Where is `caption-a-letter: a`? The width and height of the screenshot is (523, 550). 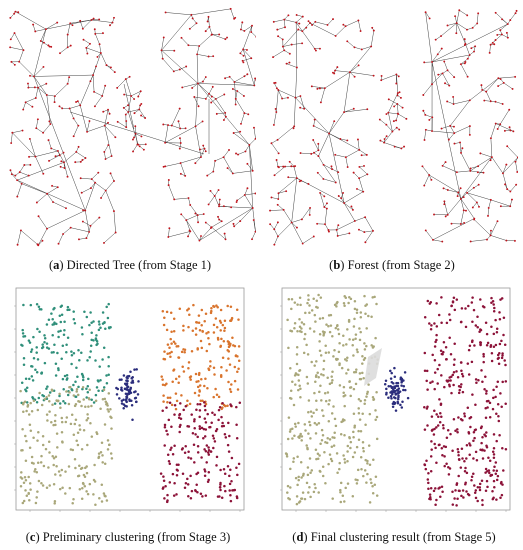
caption-a-letter: a is located at coordinates (56, 265).